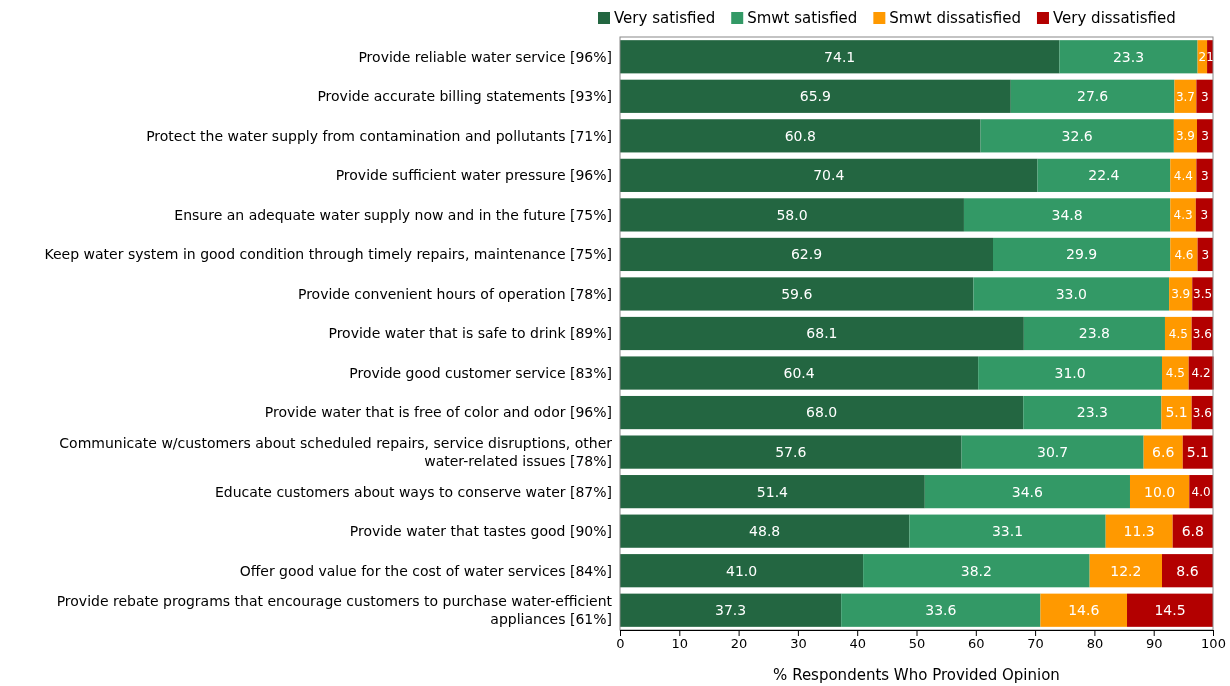  I want to click on y-tick-label: Provide water that tastes good [90%], so click(480, 531).